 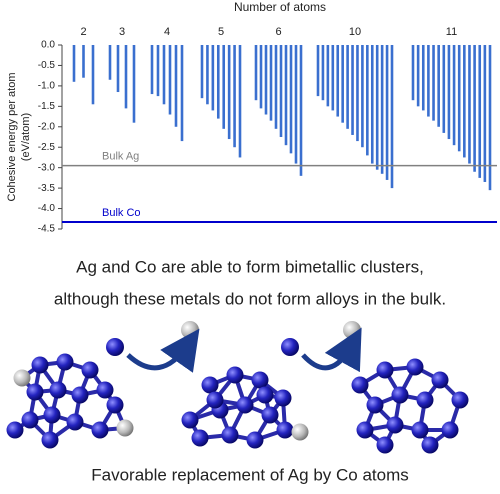 I want to click on y-axis-label: Cohesive energy per atom, so click(x=12, y=136).